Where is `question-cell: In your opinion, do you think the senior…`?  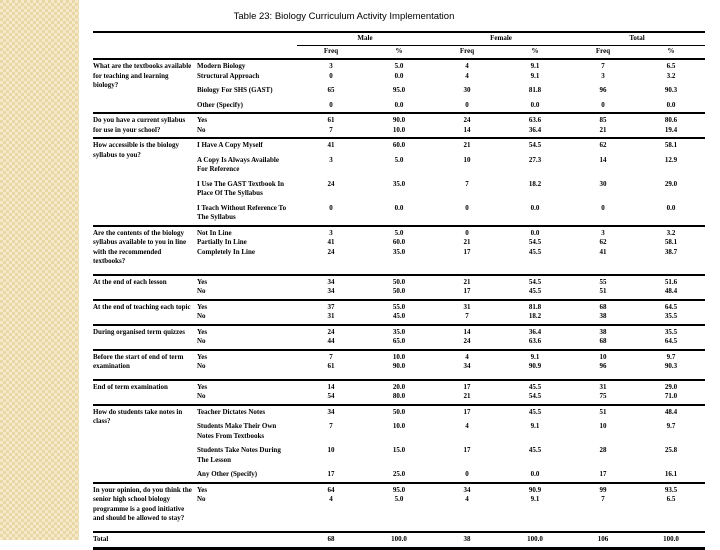
question-cell: In your opinion, do you think the senior… is located at coordinates (145, 505).